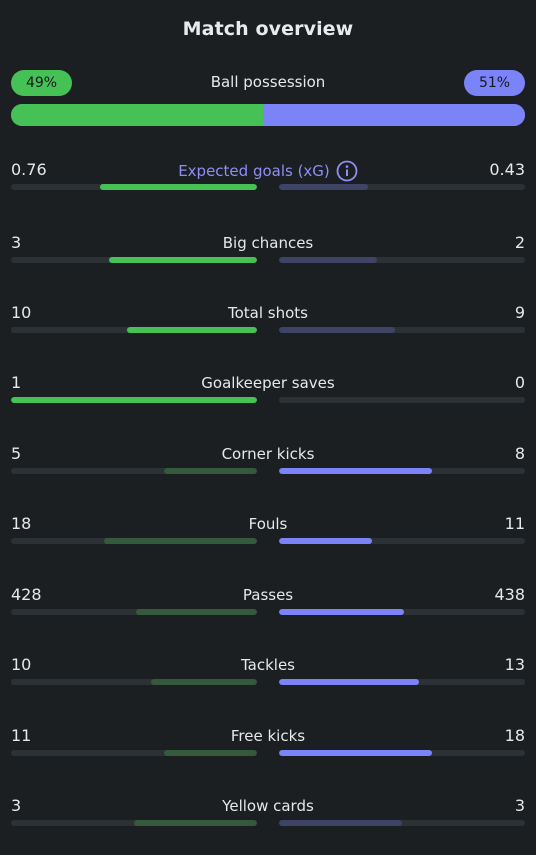 The image size is (536, 855). I want to click on home-stat-value: 0.76, so click(29, 169).